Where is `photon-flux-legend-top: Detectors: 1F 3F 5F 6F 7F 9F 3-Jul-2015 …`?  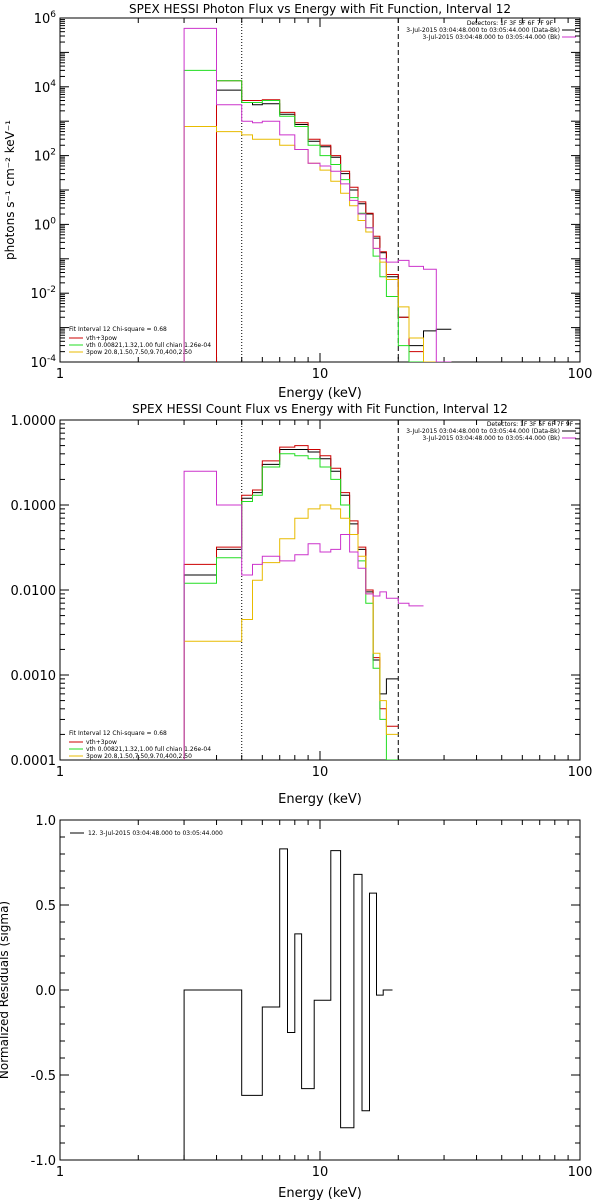 photon-flux-legend-top: Detectors: 1F 3F 5F 6F 7F 9F 3-Jul-2015 … is located at coordinates (491, 30).